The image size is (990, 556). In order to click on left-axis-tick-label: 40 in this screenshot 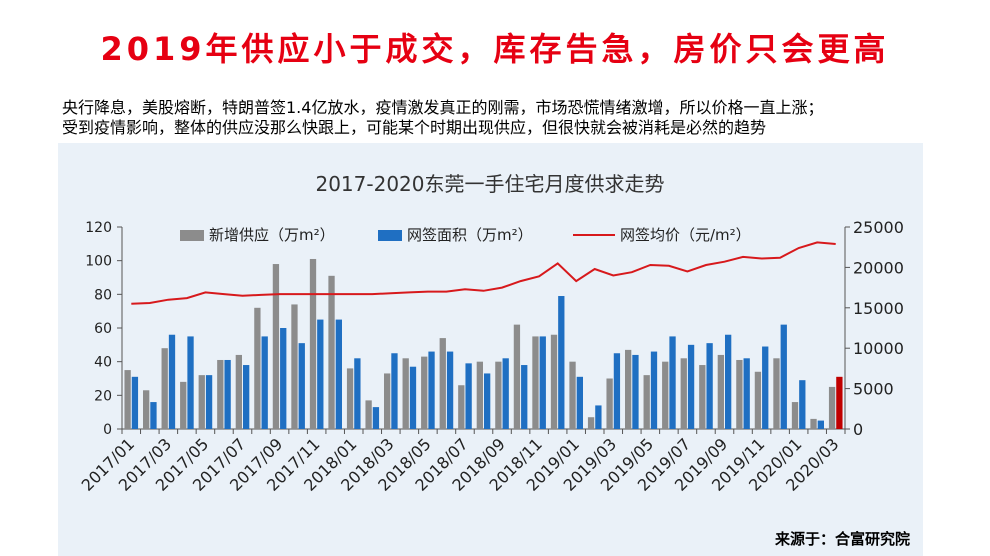, I will do `click(103, 363)`.